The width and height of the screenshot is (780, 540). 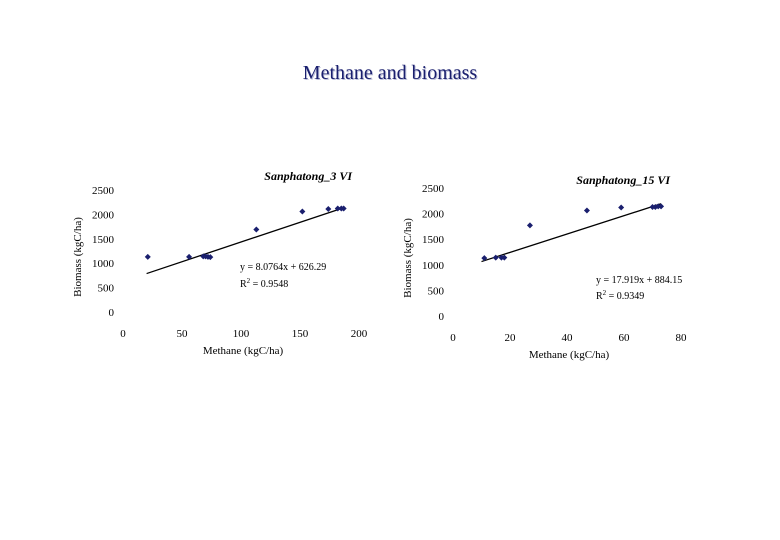 What do you see at coordinates (682, 338) in the screenshot?
I see `x-tick-label: 80` at bounding box center [682, 338].